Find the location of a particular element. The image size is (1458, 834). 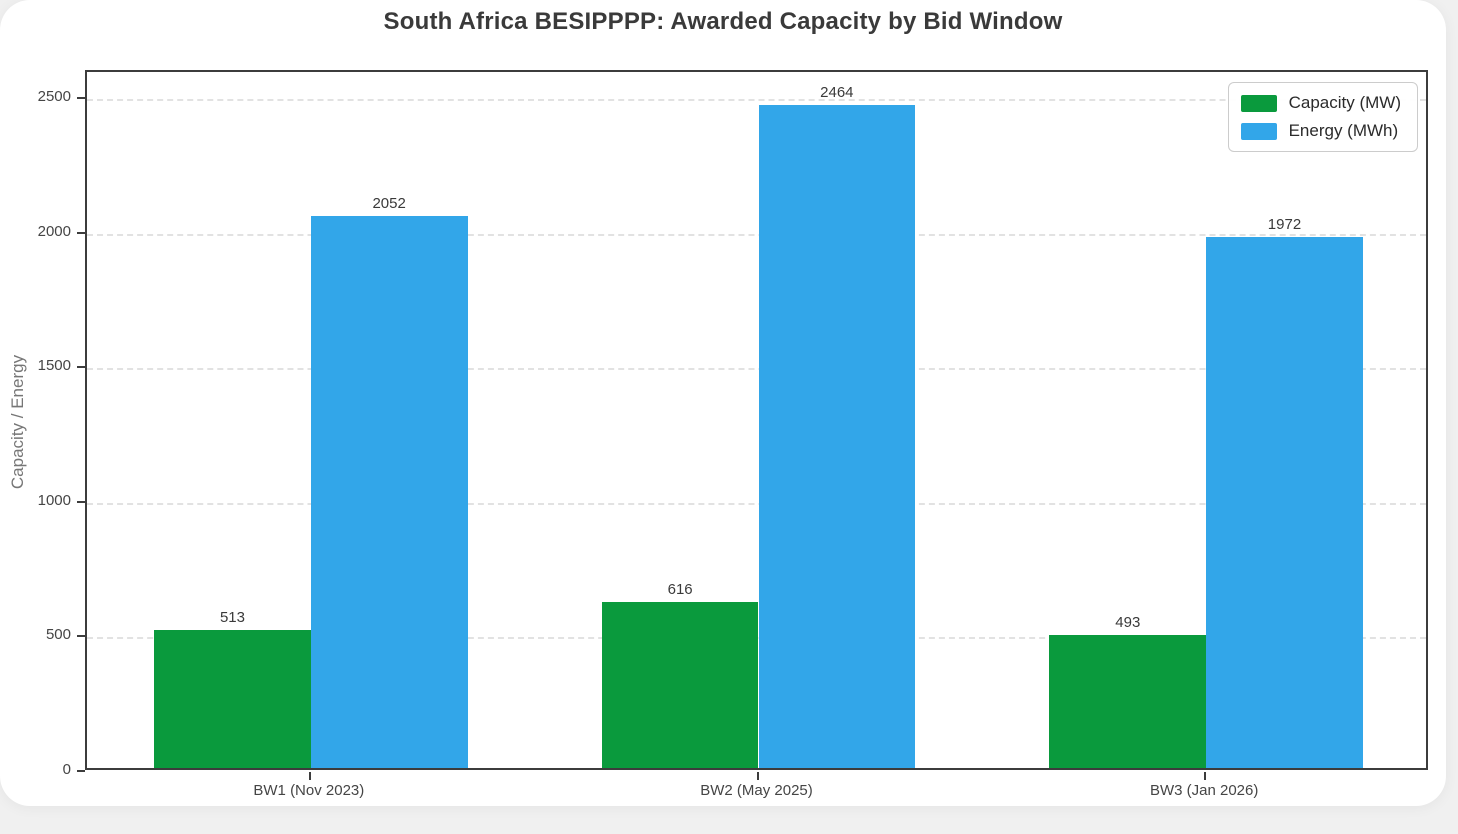

legend-item: Energy (MWh) is located at coordinates (1320, 131).